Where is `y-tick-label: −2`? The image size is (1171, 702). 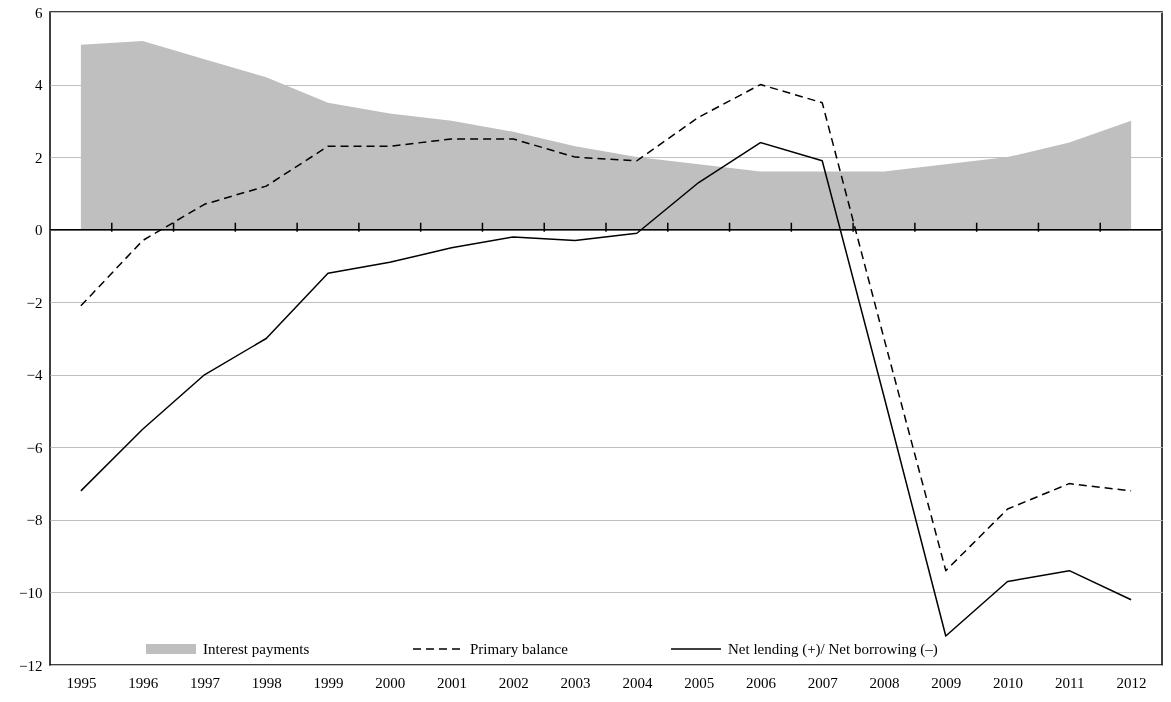
y-tick-label: −2 is located at coordinates (34, 302).